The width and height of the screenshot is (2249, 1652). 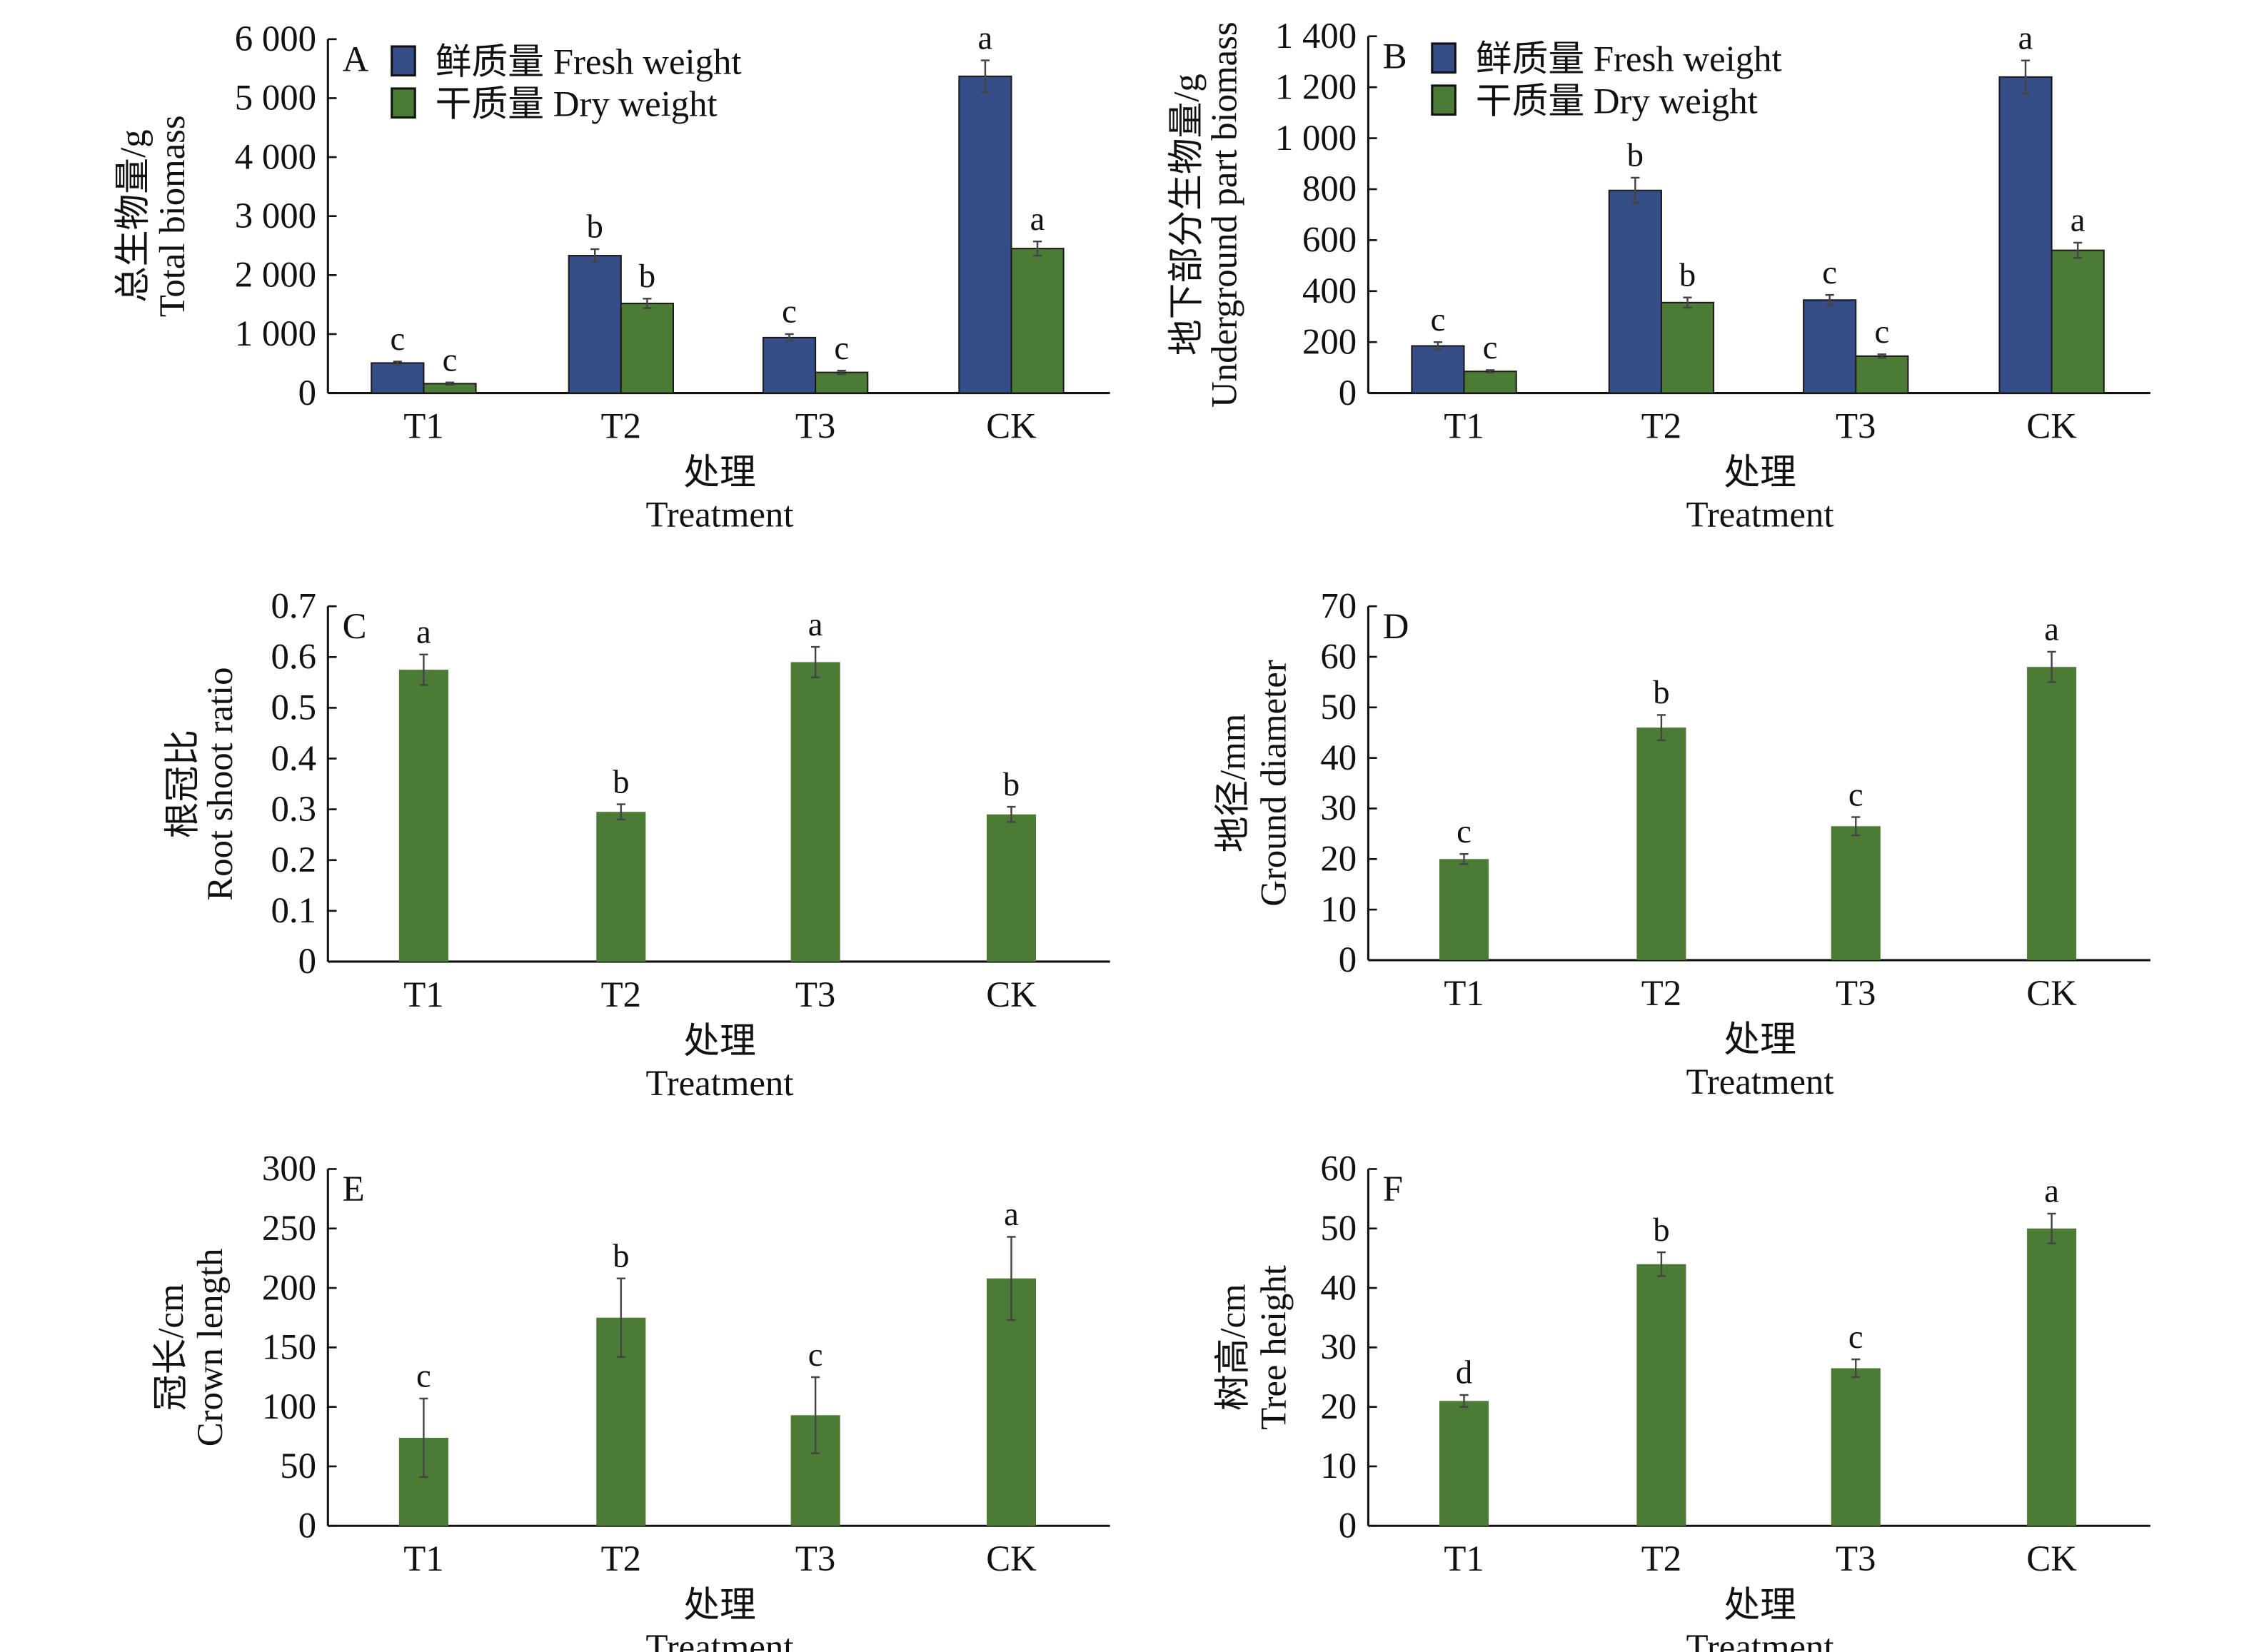 What do you see at coordinates (1396, 626) in the screenshot?
I see `panel-label: D` at bounding box center [1396, 626].